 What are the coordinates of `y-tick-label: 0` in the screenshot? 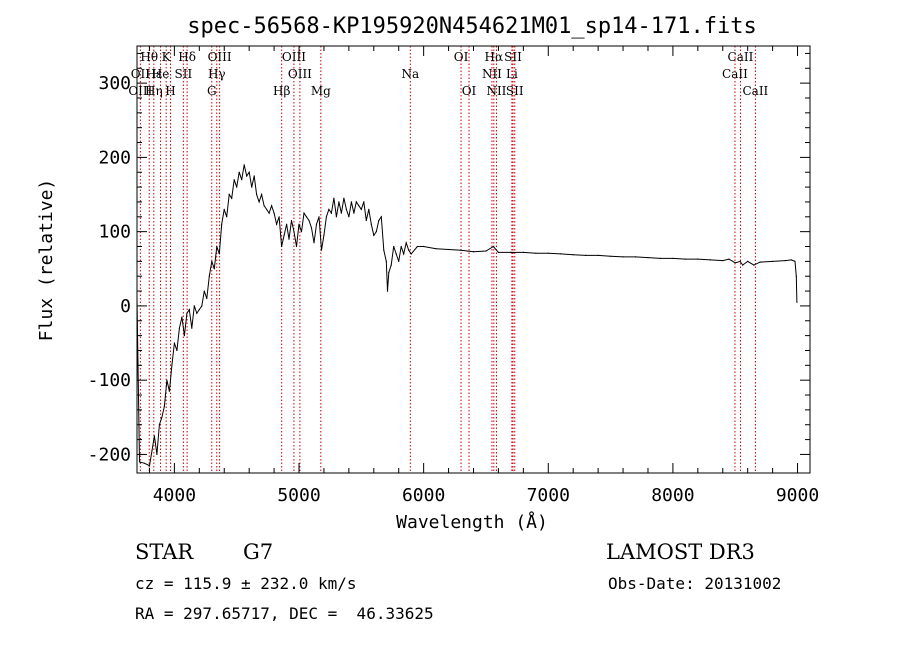 It's located at (125, 306).